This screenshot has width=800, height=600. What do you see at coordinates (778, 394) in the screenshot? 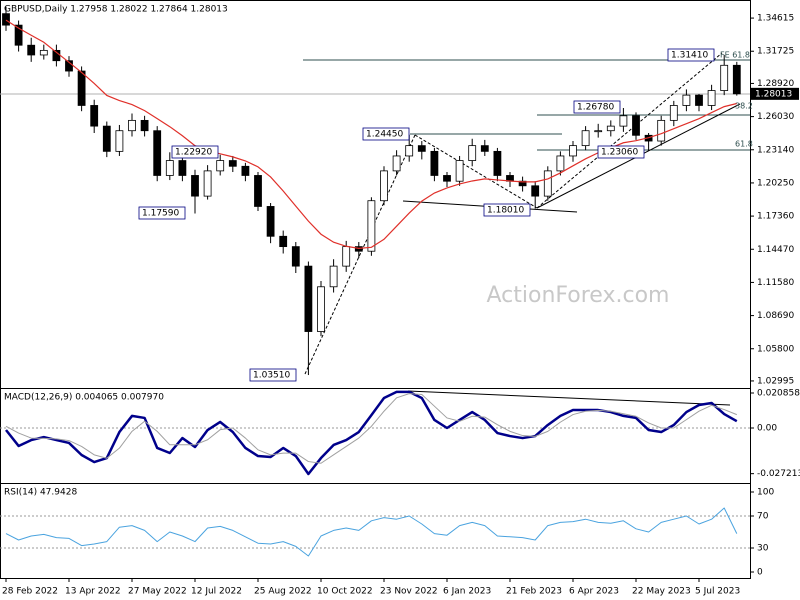
I see `y-tick-label: 0.020858` at bounding box center [778, 394].